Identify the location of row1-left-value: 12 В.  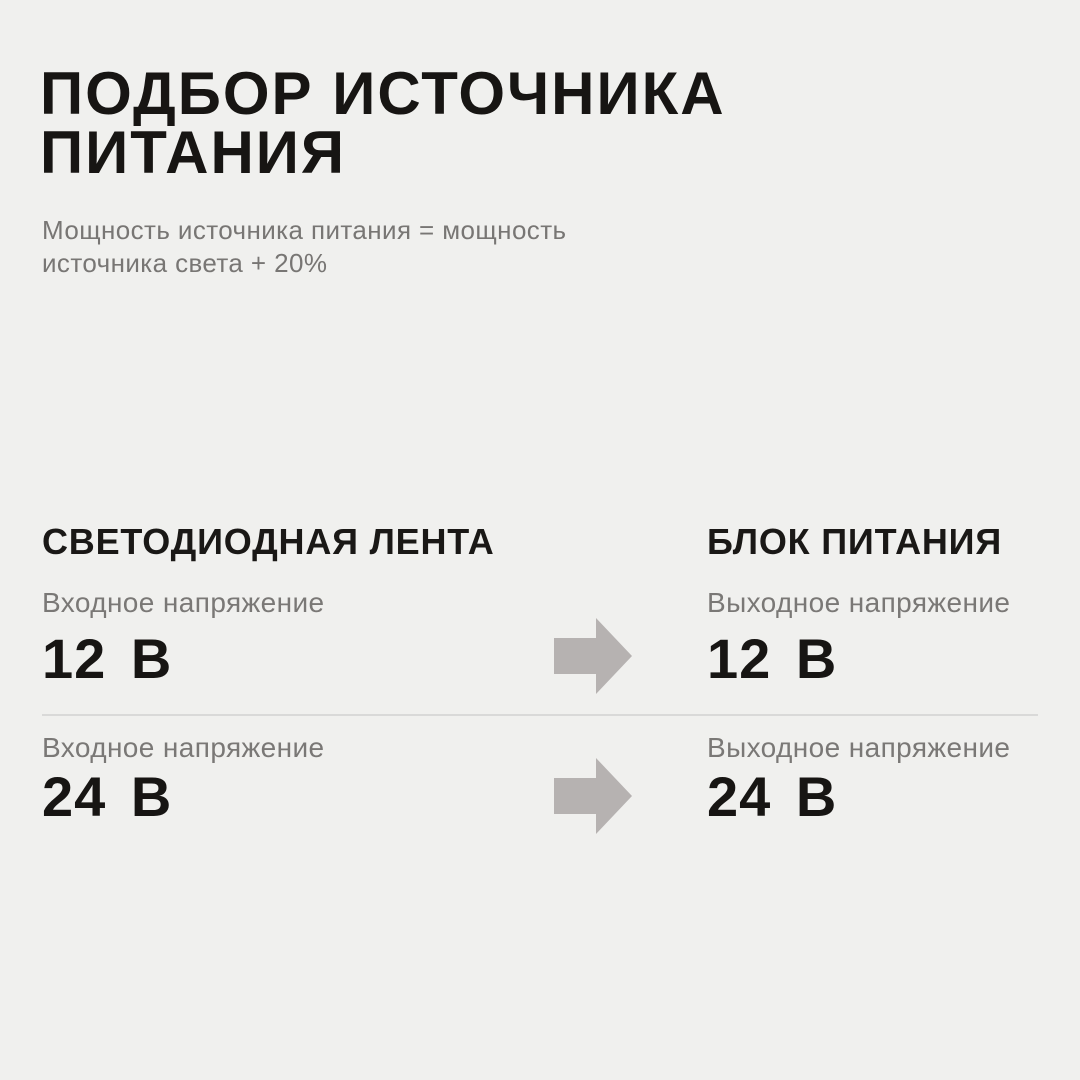
(107, 658).